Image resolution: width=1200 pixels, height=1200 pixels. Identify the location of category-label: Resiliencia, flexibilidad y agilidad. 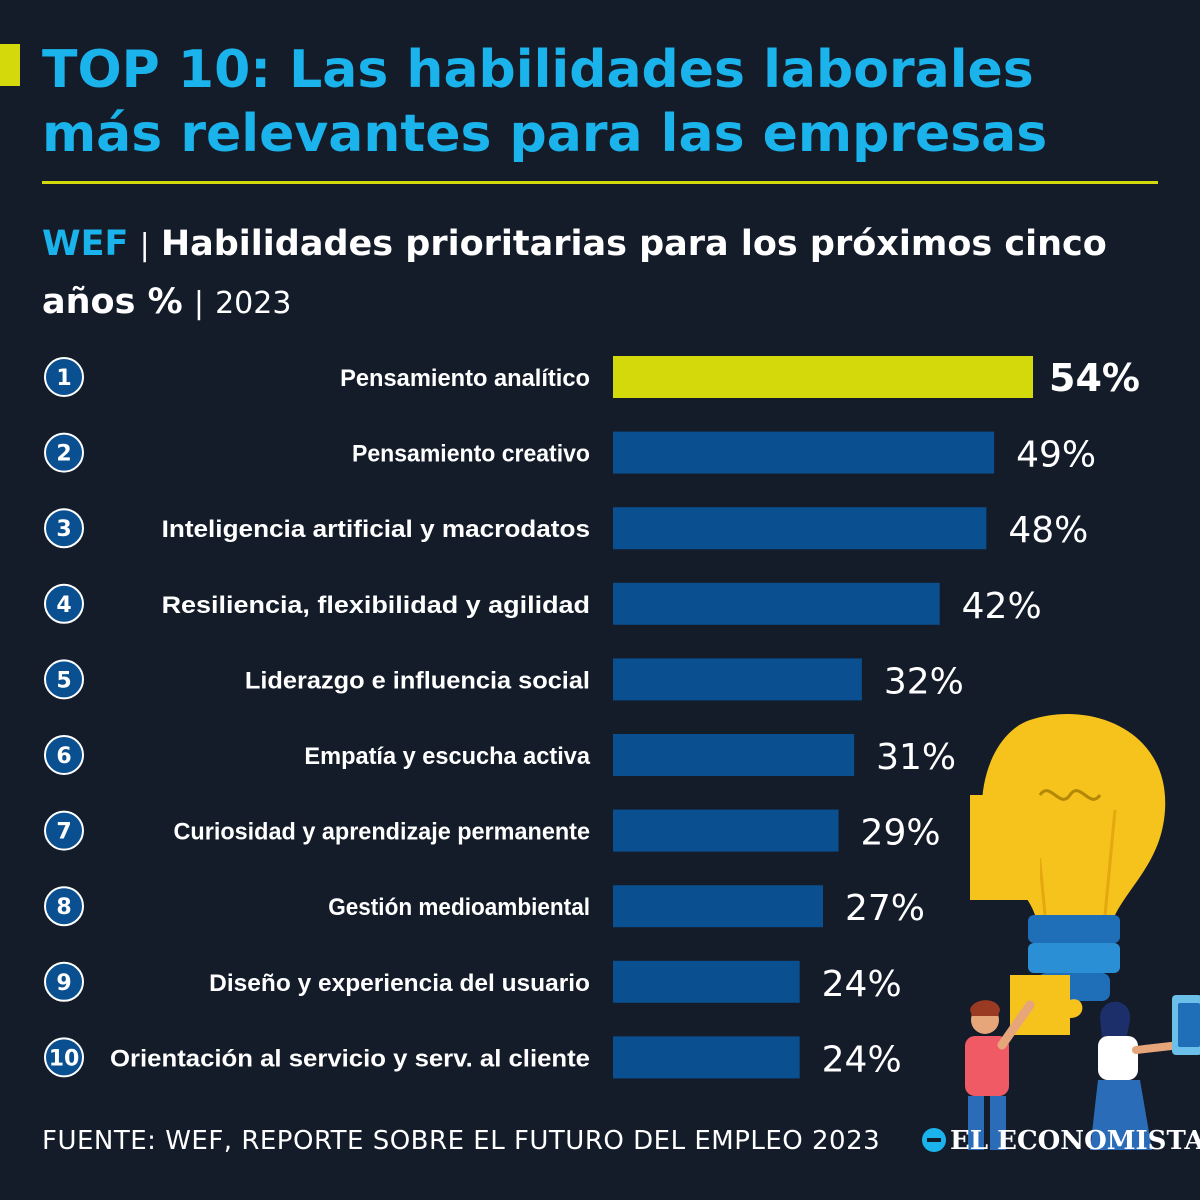
(376, 605).